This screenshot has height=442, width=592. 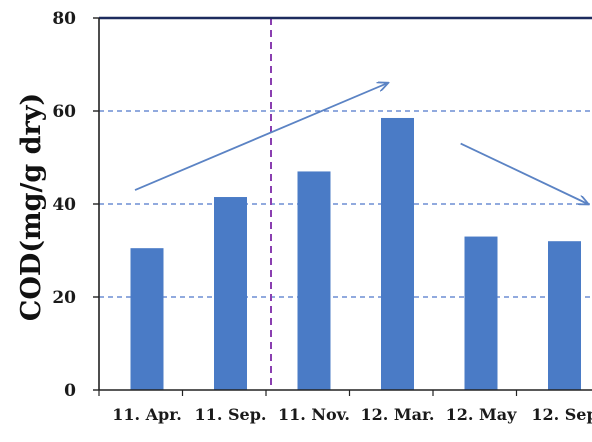 What do you see at coordinates (147, 414) in the screenshot?
I see `x-tick-label: 11. Apr.` at bounding box center [147, 414].